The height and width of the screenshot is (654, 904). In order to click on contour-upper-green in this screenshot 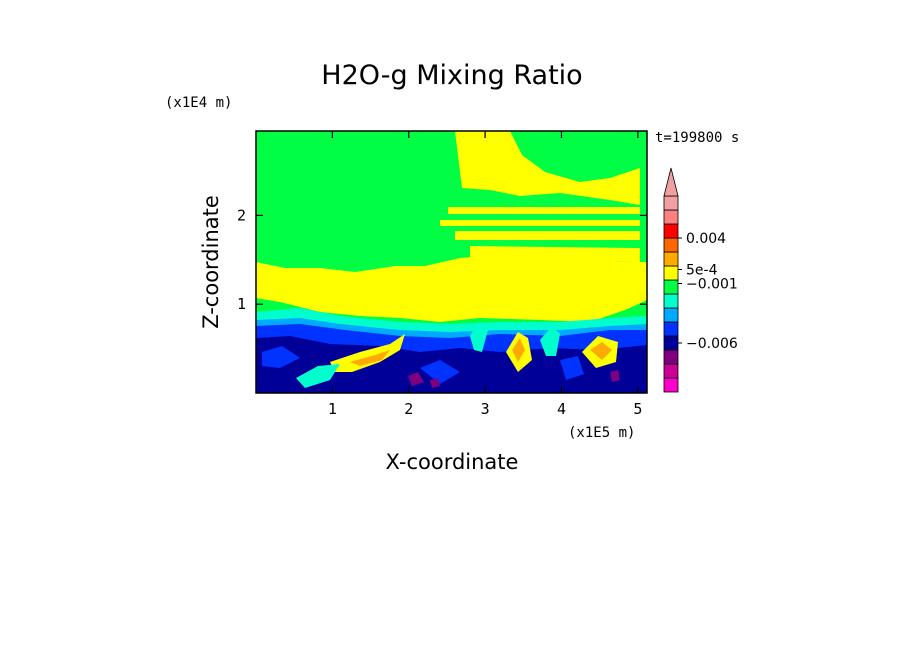, I will do `click(575, 156)`.